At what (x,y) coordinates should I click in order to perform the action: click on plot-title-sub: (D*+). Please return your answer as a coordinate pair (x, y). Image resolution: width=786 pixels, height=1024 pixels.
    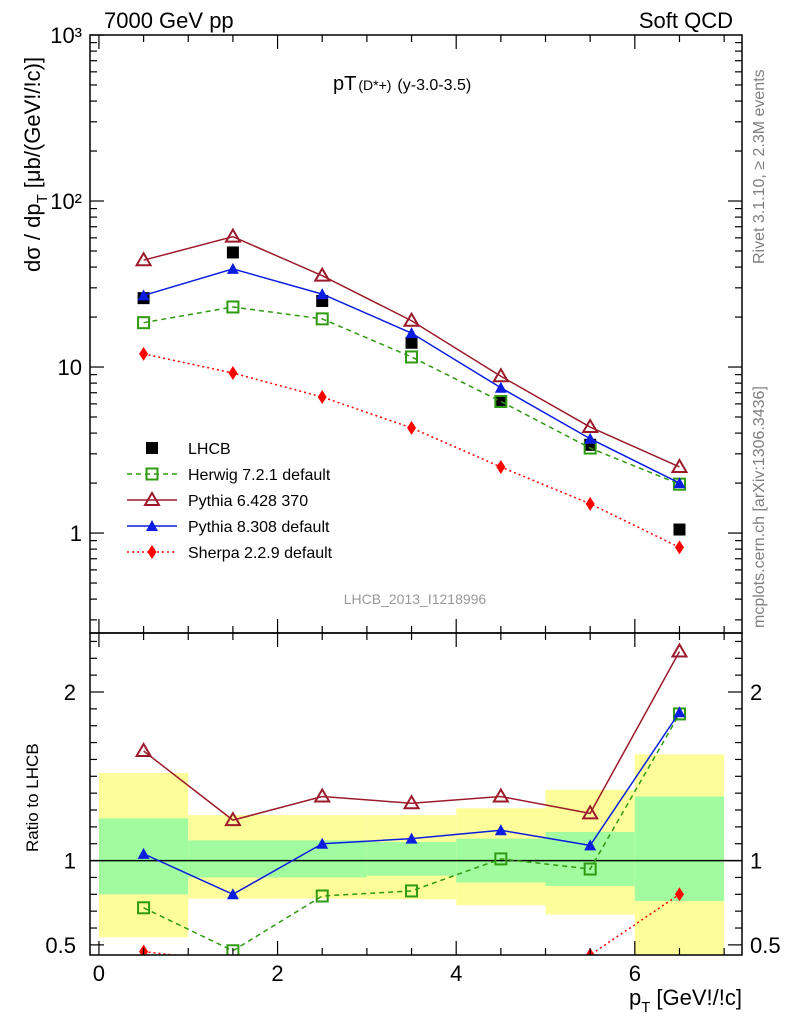
    Looking at the image, I should click on (374, 85).